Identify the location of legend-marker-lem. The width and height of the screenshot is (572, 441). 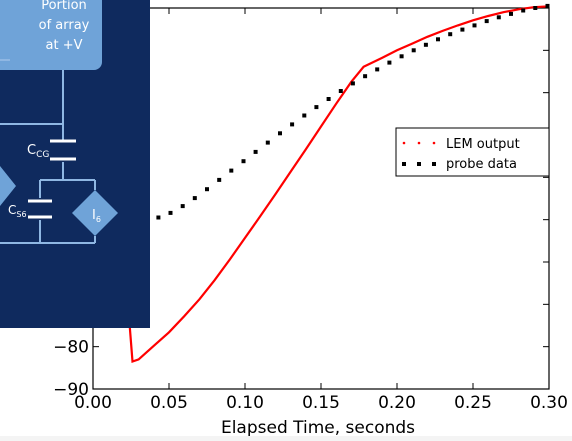
(419, 143).